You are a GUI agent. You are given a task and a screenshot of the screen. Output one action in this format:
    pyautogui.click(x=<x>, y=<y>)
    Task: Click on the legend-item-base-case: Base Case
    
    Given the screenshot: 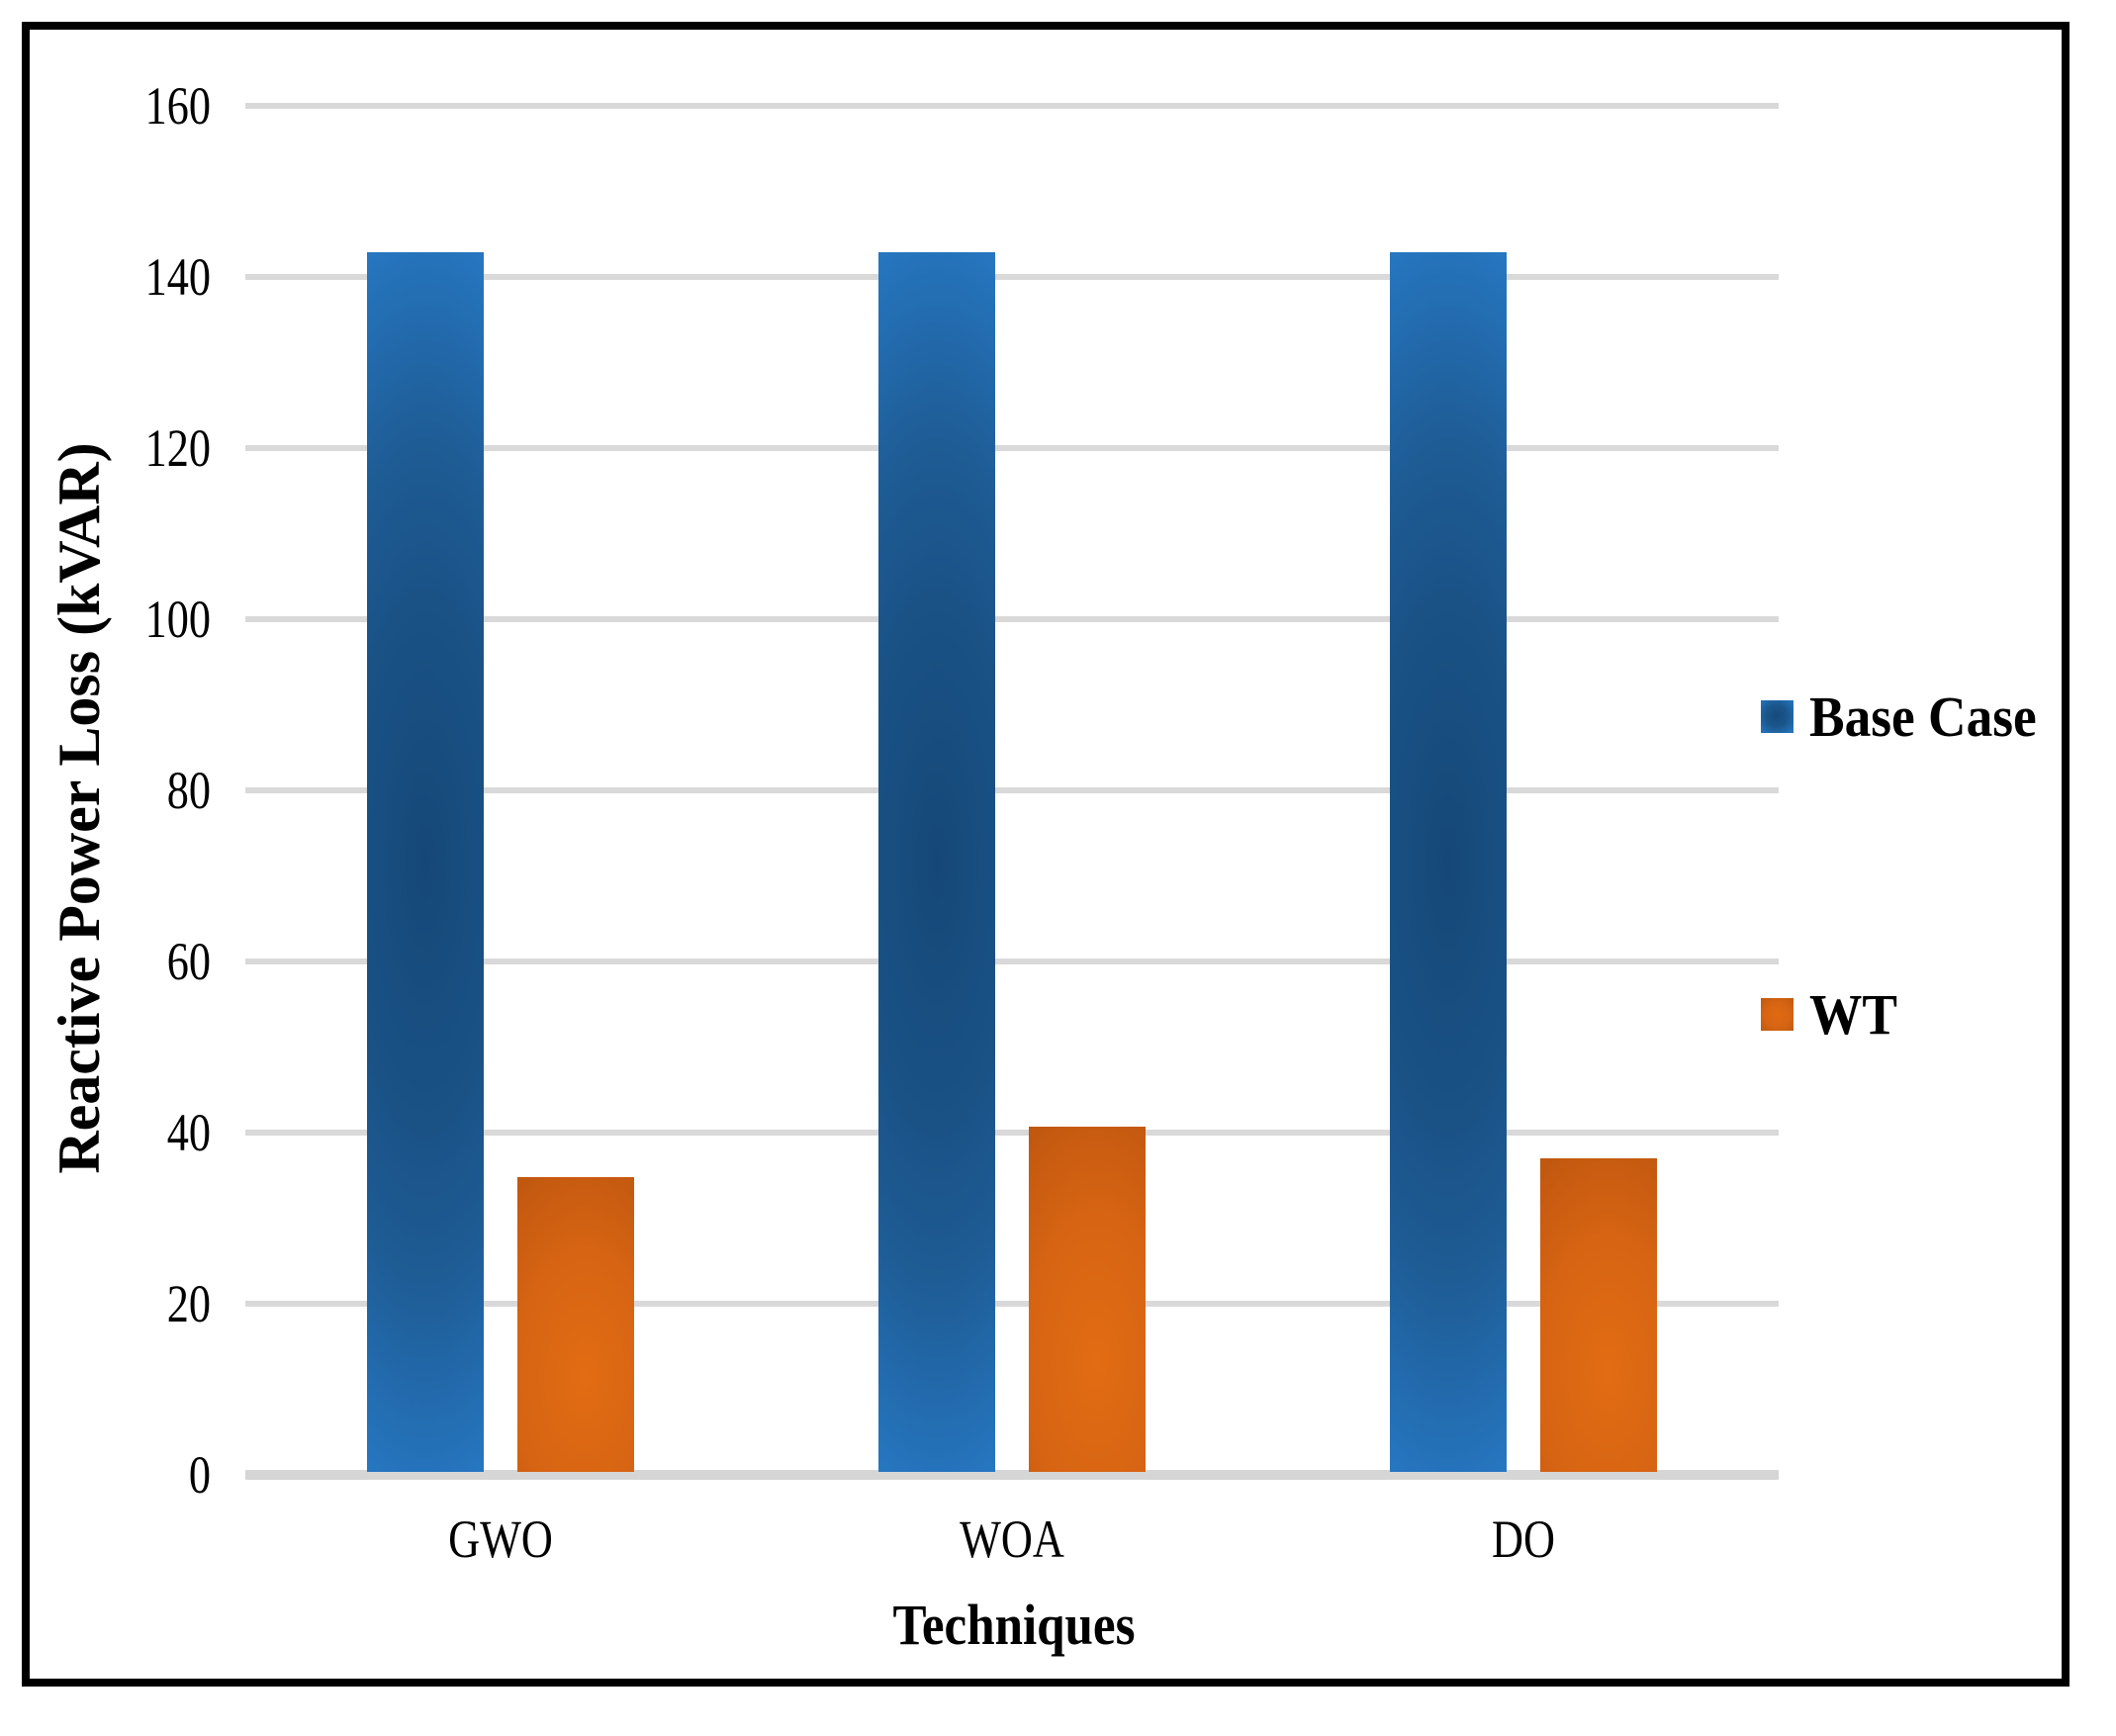 What is the action you would take?
    pyautogui.click(x=1909, y=717)
    